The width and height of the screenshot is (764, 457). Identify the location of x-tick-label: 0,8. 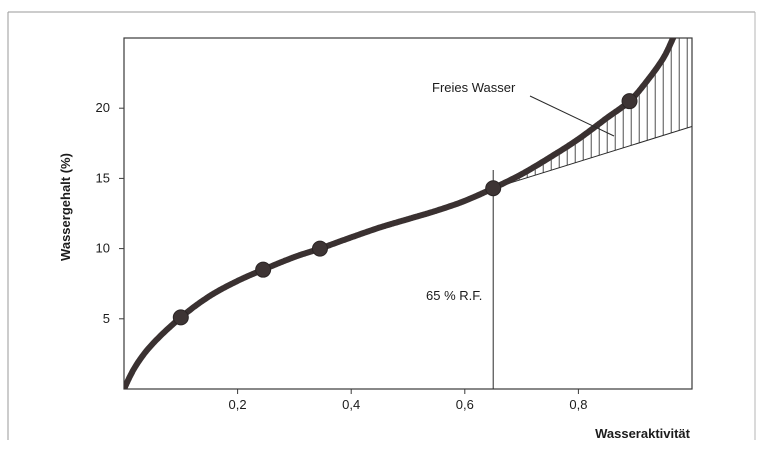
(578, 404).